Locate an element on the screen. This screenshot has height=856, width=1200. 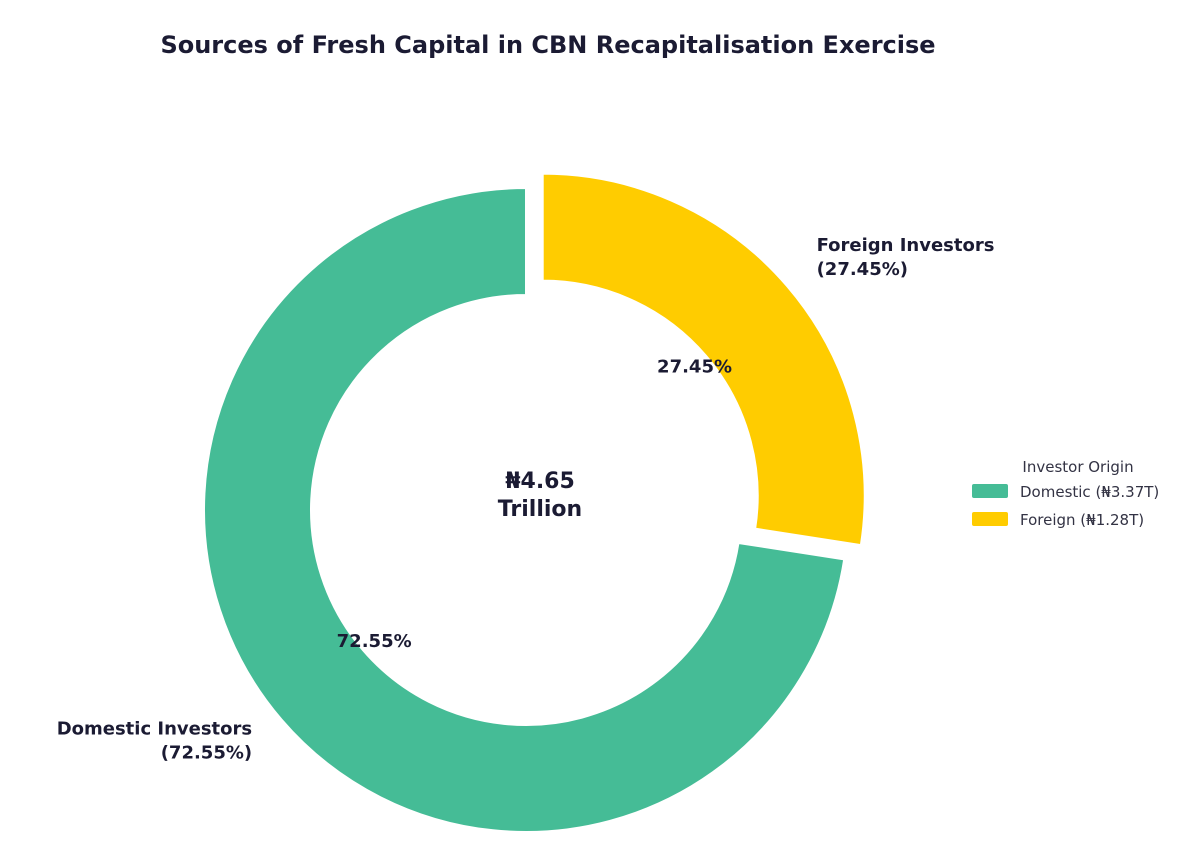
legend-label-domestic: Domestic (₦3.37T) is located at coordinates (1089, 492).